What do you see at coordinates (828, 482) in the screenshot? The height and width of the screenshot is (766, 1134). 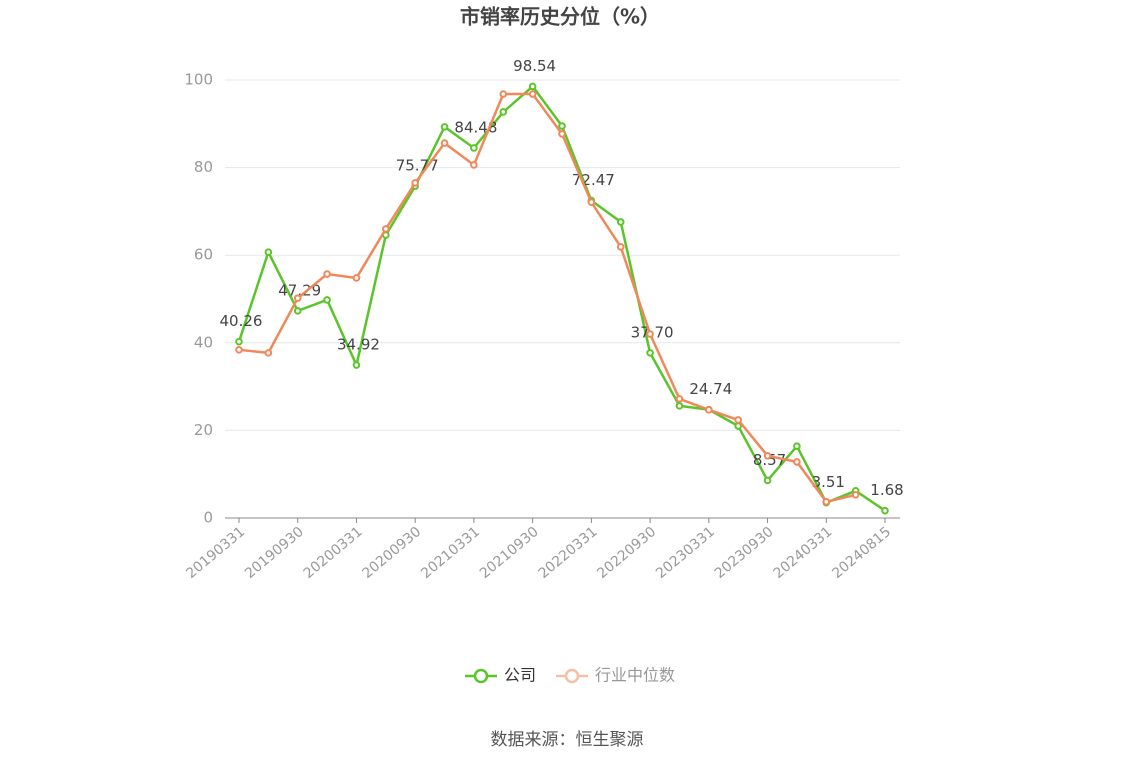 I see `data-label: 3.51` at bounding box center [828, 482].